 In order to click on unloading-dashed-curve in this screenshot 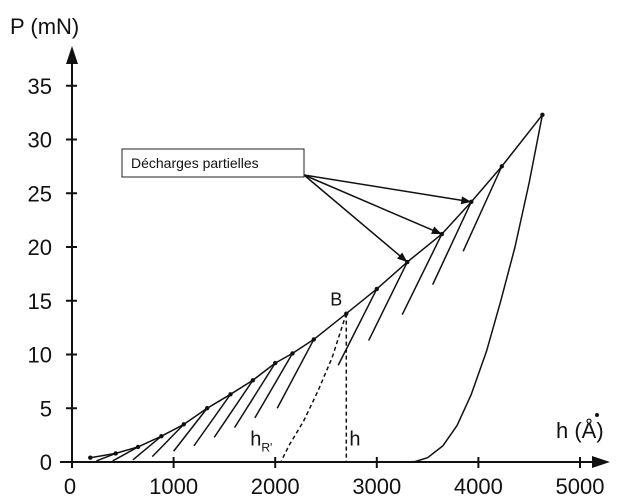, I will do `click(314, 387)`.